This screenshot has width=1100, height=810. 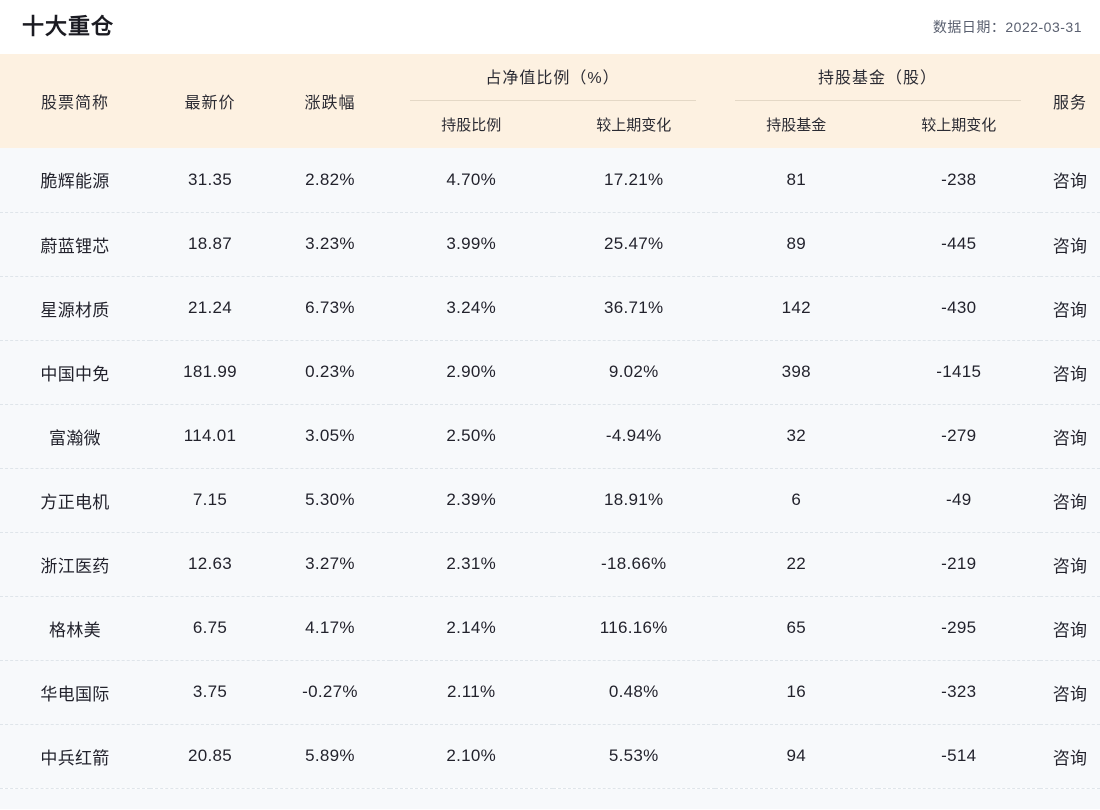 What do you see at coordinates (75, 244) in the screenshot?
I see `cell-stock-name: 蔚蓝锂芯` at bounding box center [75, 244].